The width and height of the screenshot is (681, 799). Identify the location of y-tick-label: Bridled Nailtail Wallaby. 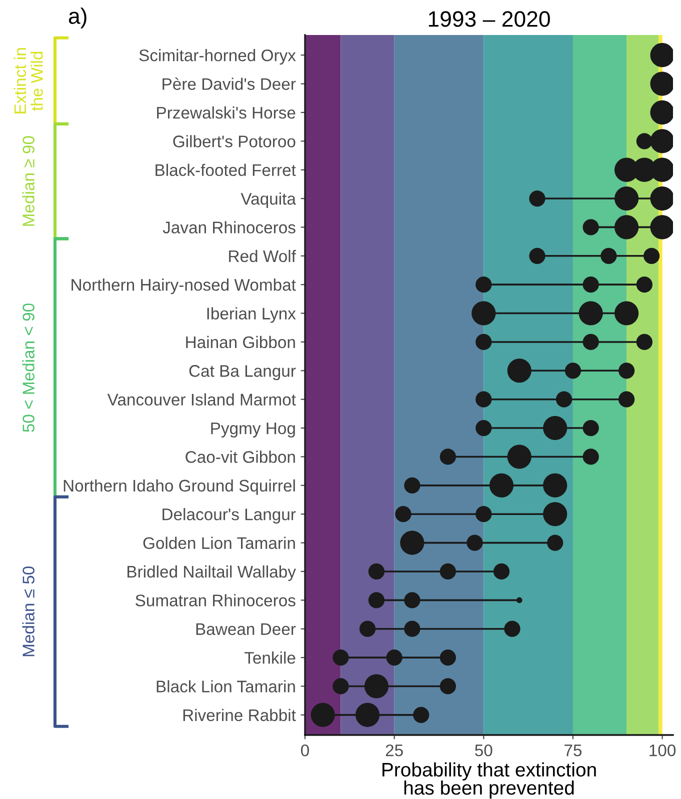
(212, 573).